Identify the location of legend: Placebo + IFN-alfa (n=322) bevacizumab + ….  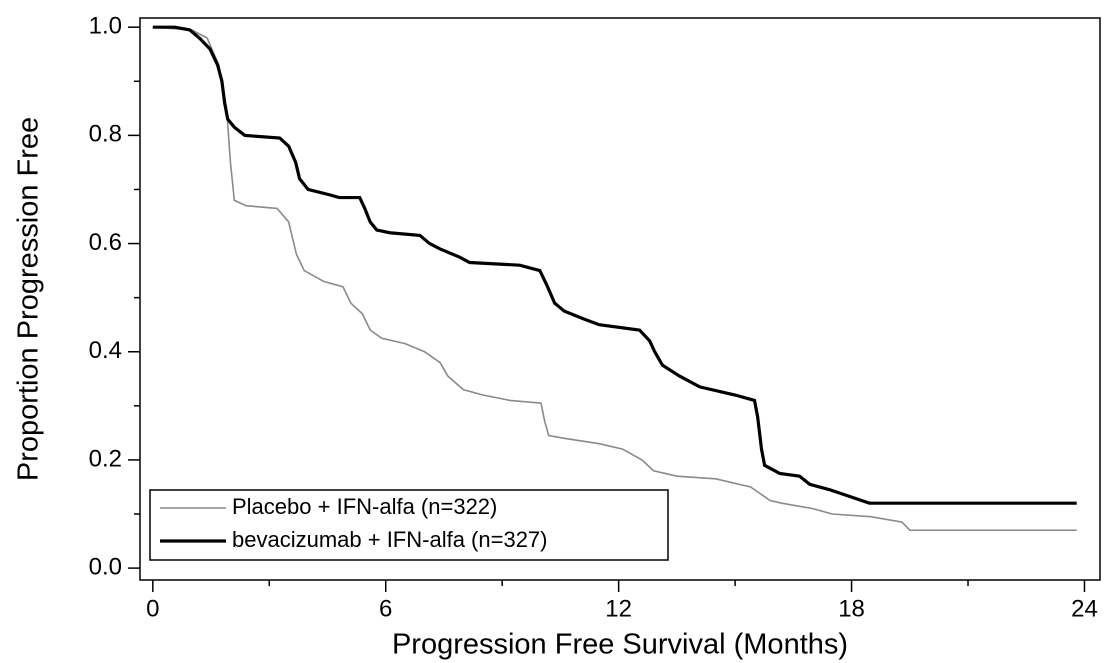
(409, 525).